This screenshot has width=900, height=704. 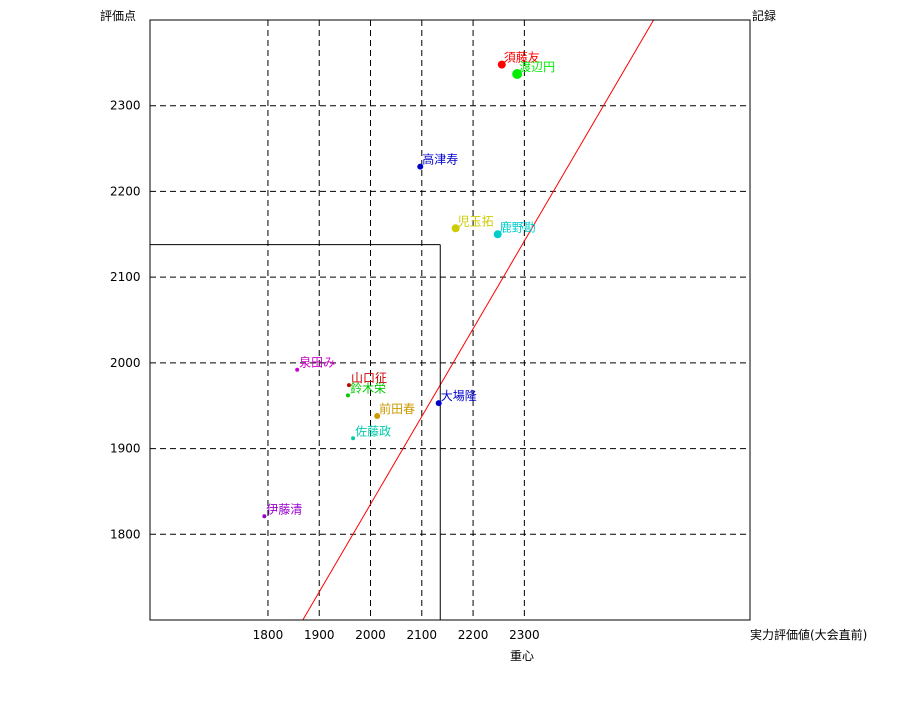 I want to click on data-point-label: 鹿野勘, so click(x=518, y=226).